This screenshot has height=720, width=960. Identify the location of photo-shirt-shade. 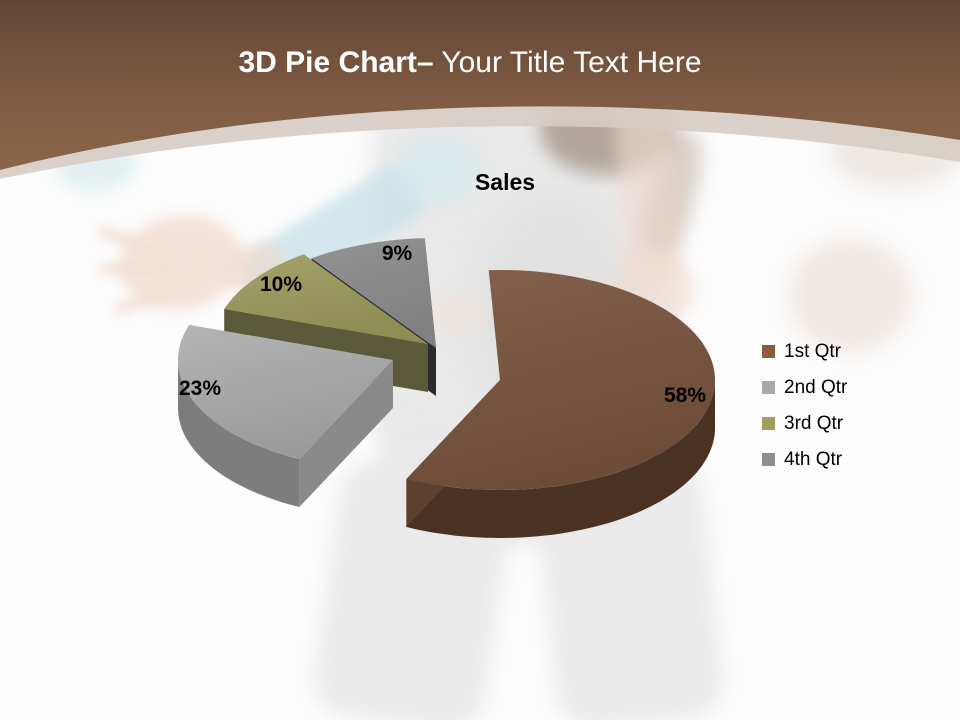
(555, 315).